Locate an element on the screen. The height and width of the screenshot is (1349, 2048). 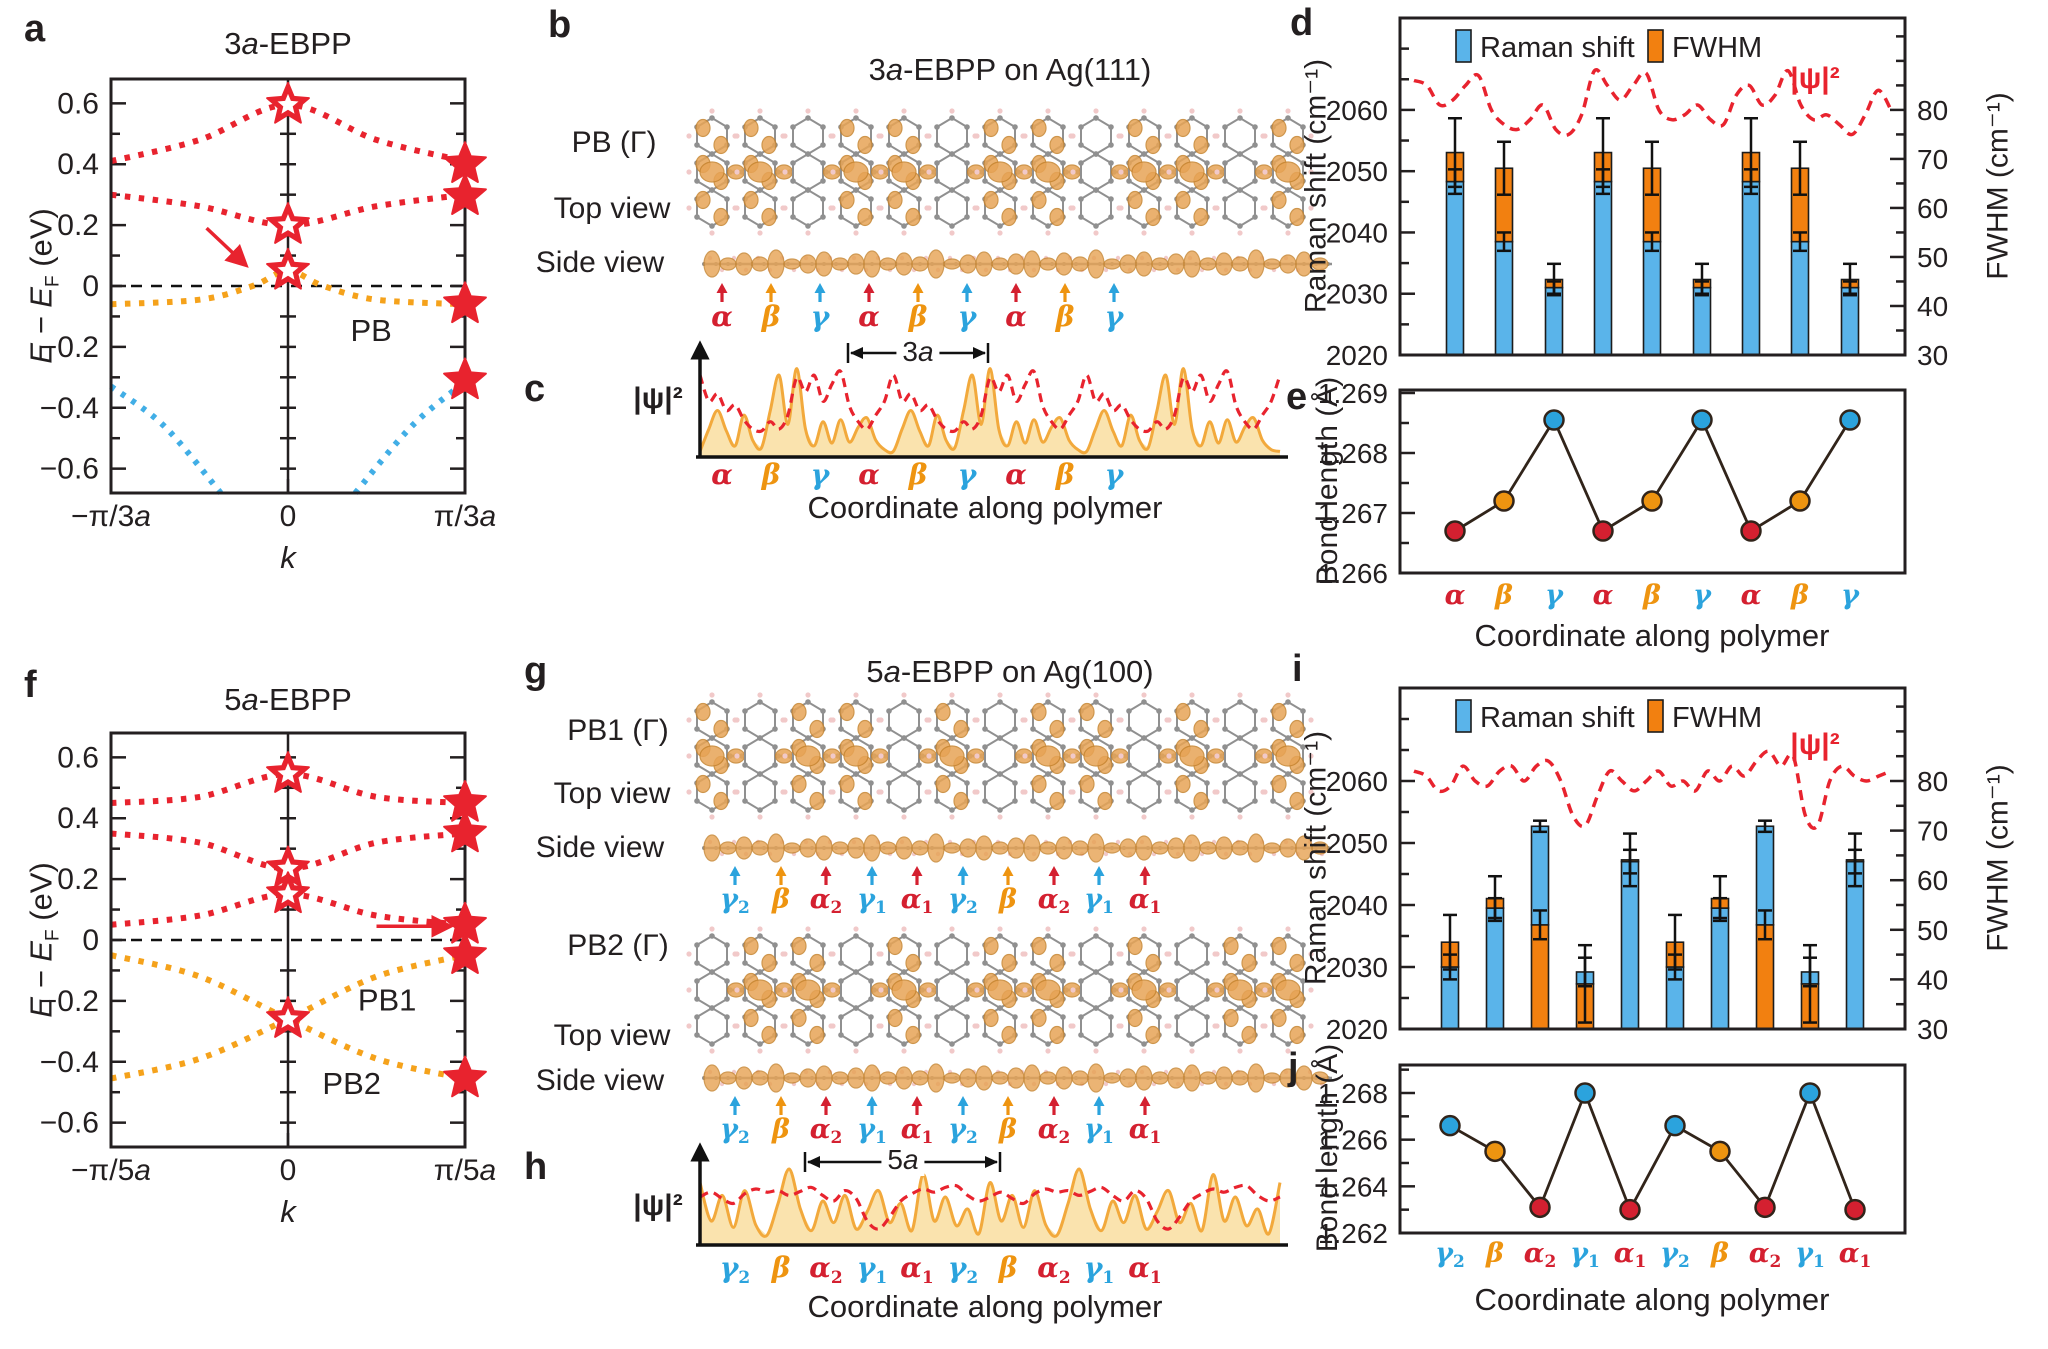
svg-text: PB is located at coordinates (371, 330).